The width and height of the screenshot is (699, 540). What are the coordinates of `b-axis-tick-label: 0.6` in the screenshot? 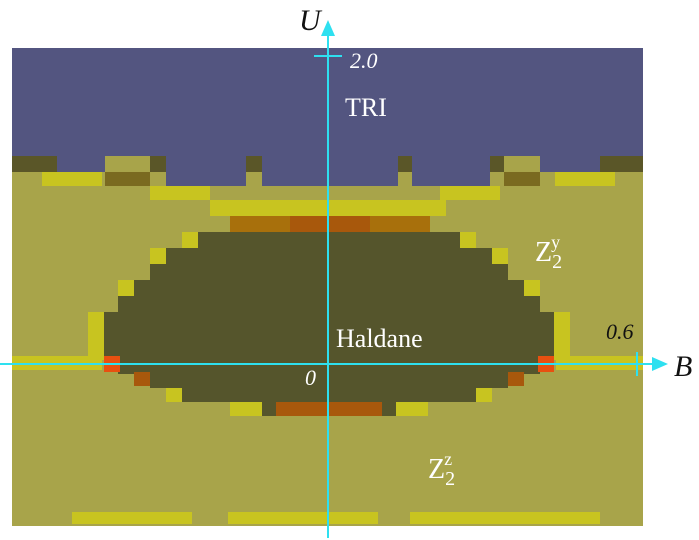 It's located at (620, 331).